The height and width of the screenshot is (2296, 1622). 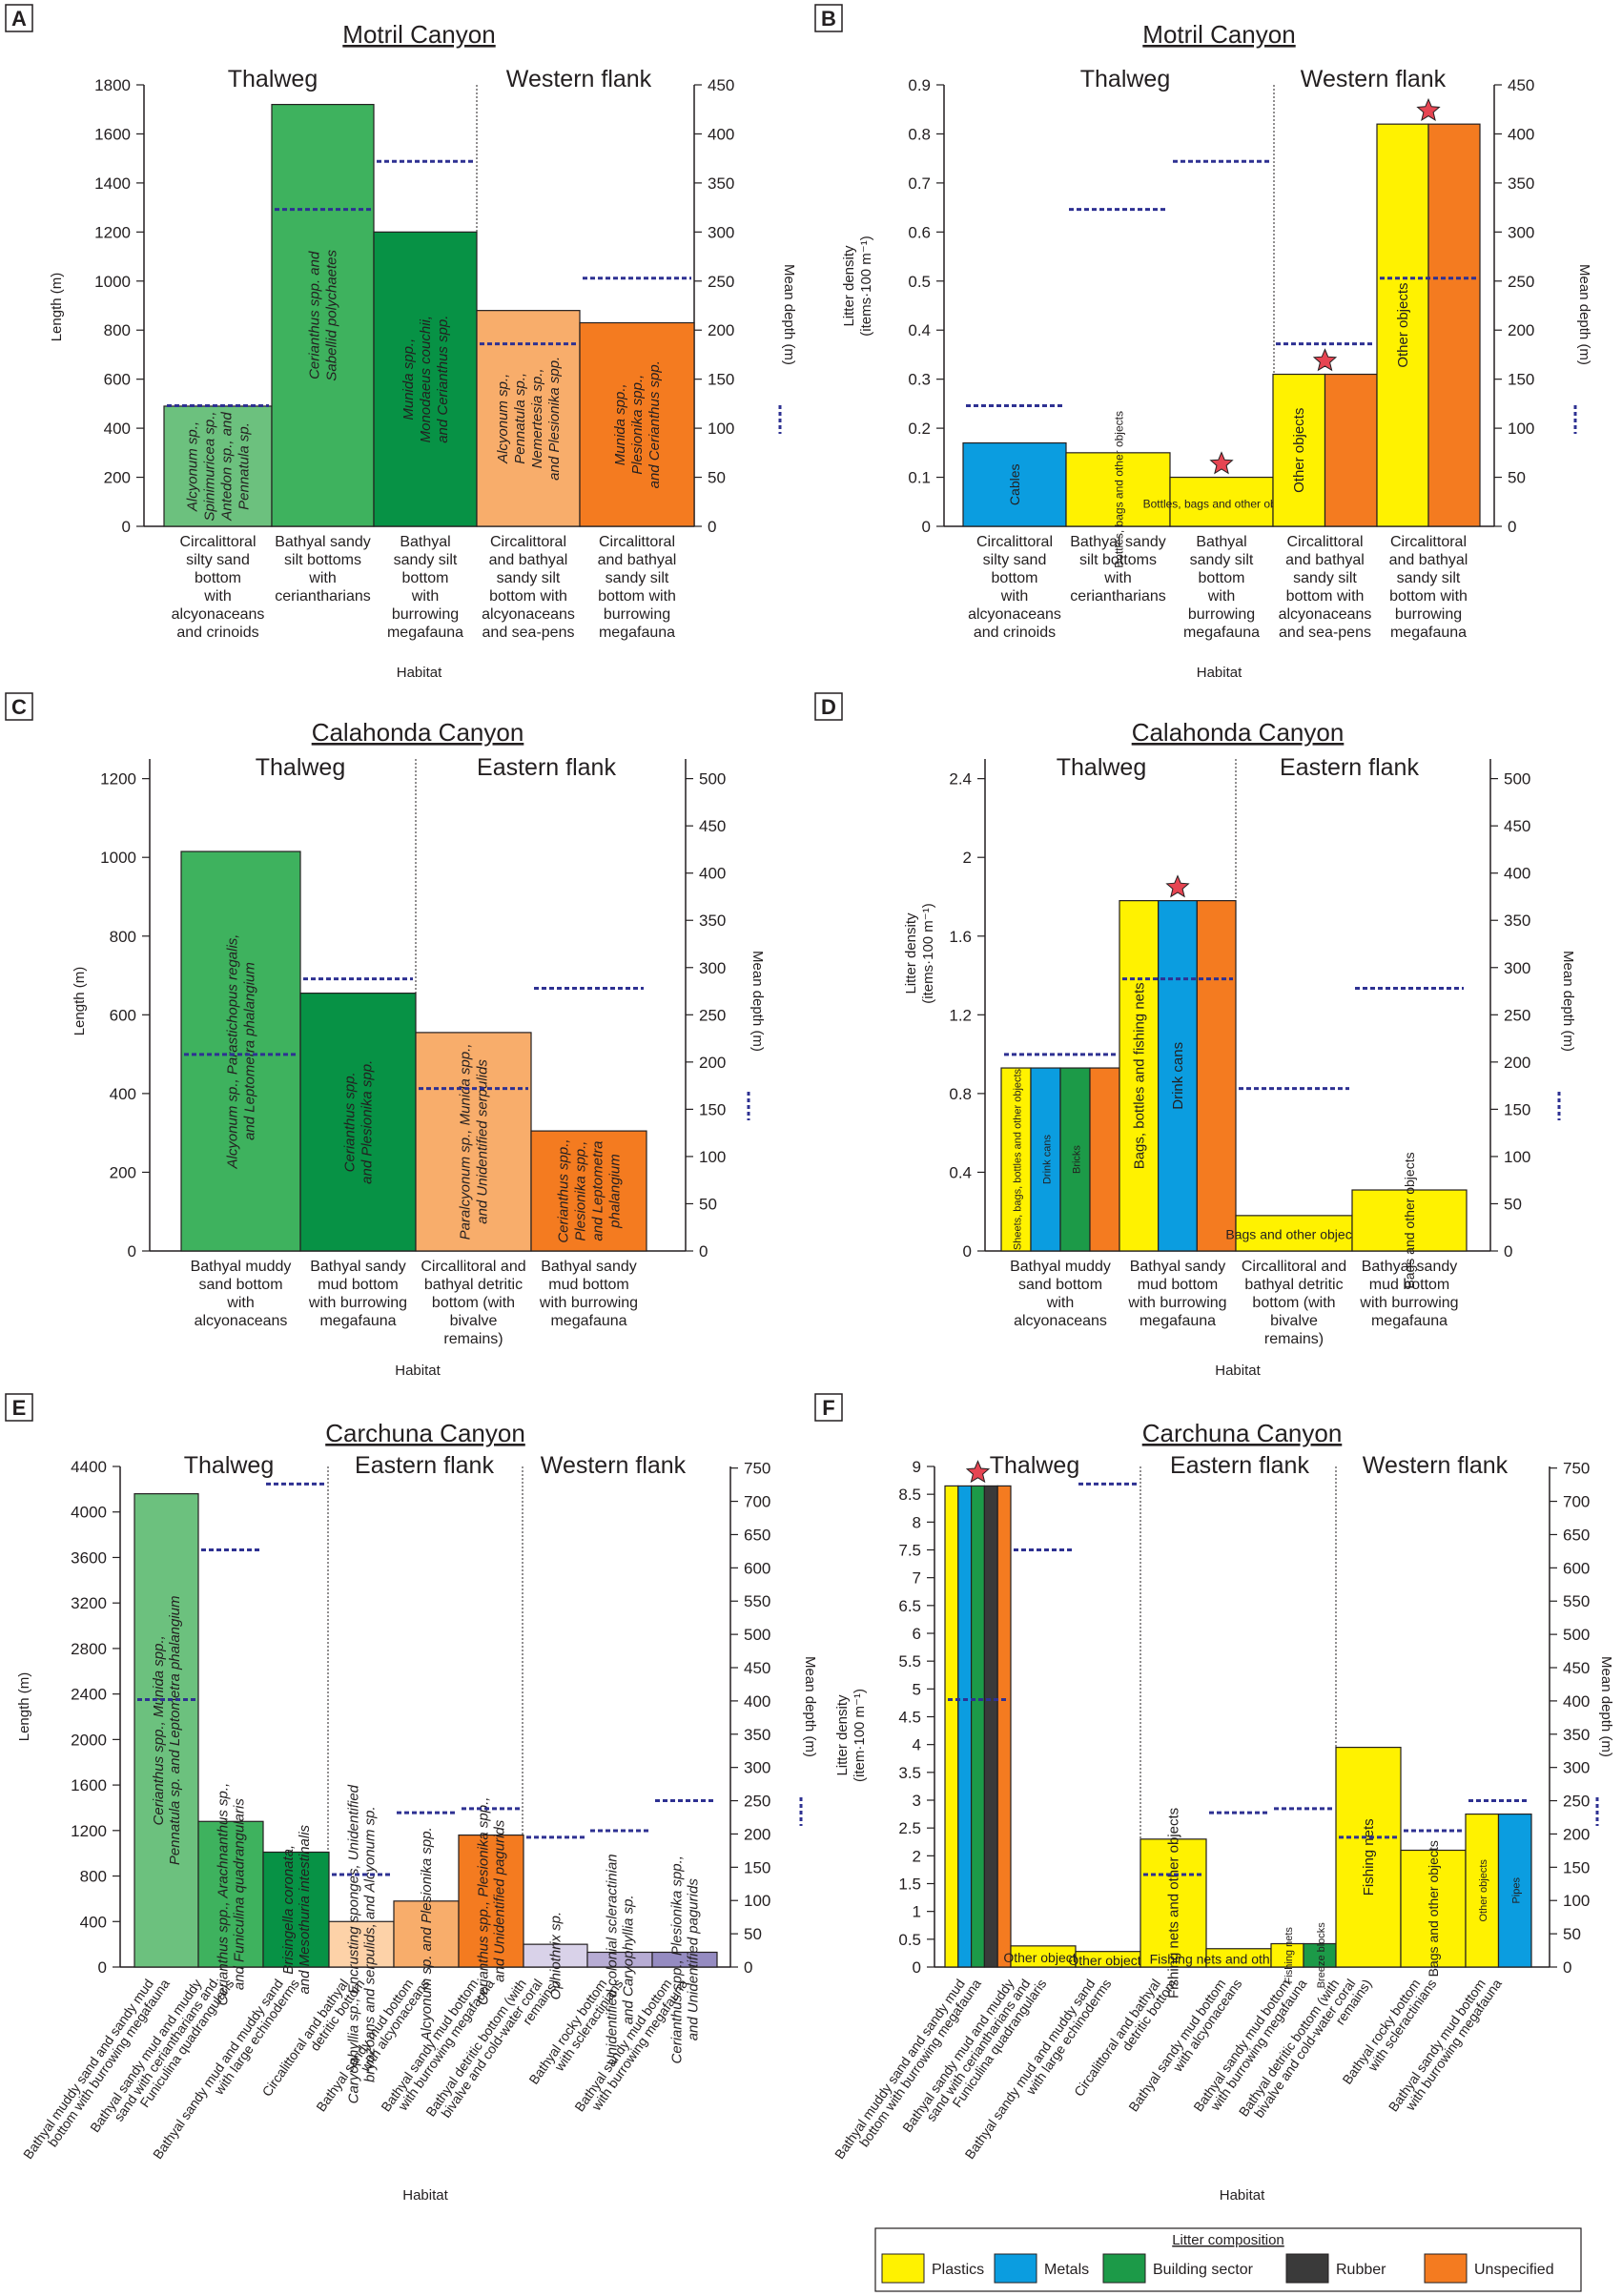 I want to click on label-line: Length (m), so click(x=57, y=307).